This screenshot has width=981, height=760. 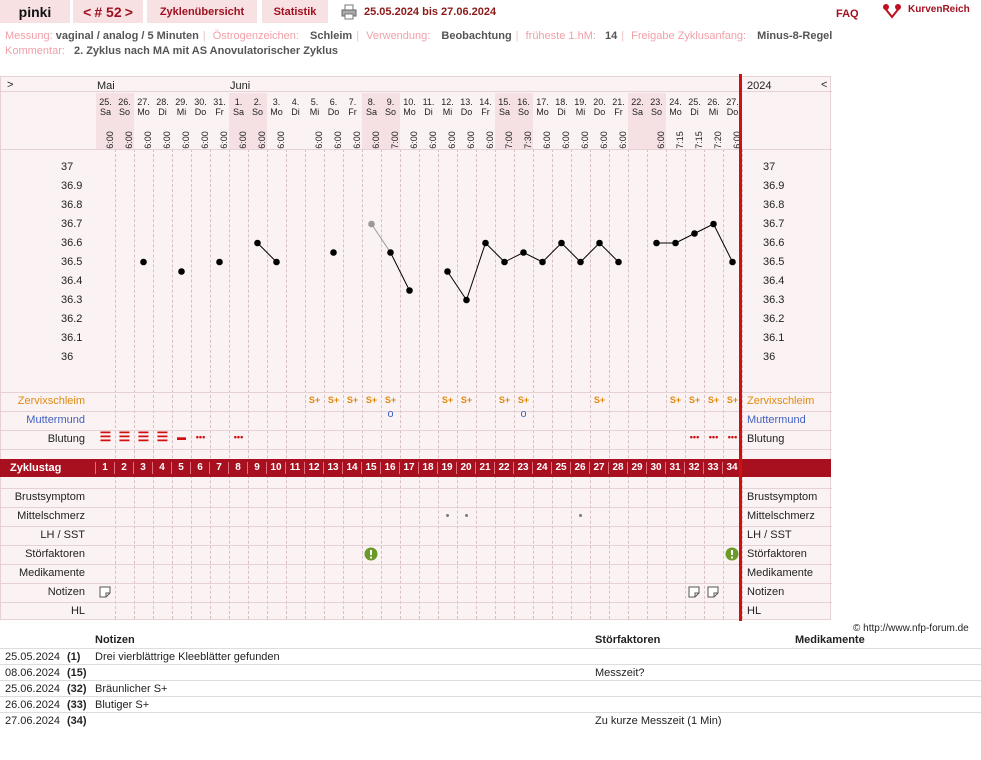 What do you see at coordinates (351, 468) in the screenshot?
I see `cycle-day-number: 14` at bounding box center [351, 468].